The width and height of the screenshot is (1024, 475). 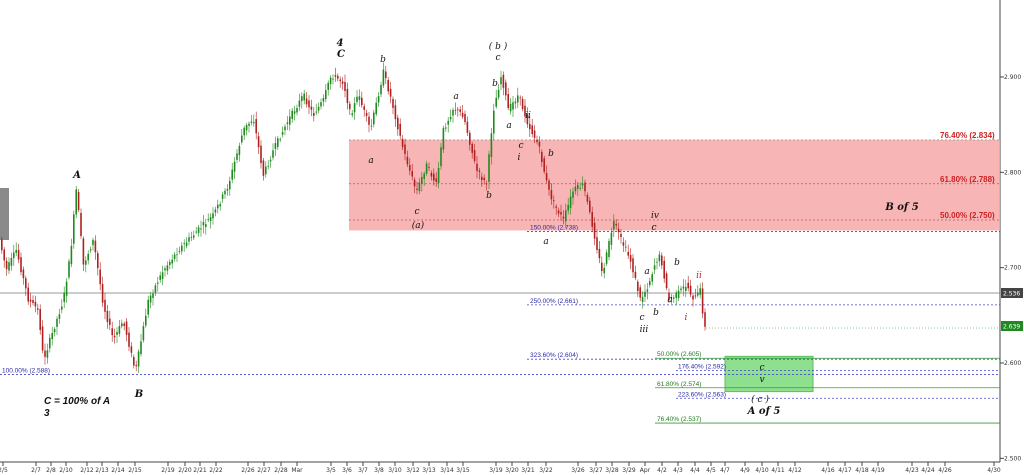 What do you see at coordinates (994, 470) in the screenshot?
I see `x-tick-label: 4/30` at bounding box center [994, 470].